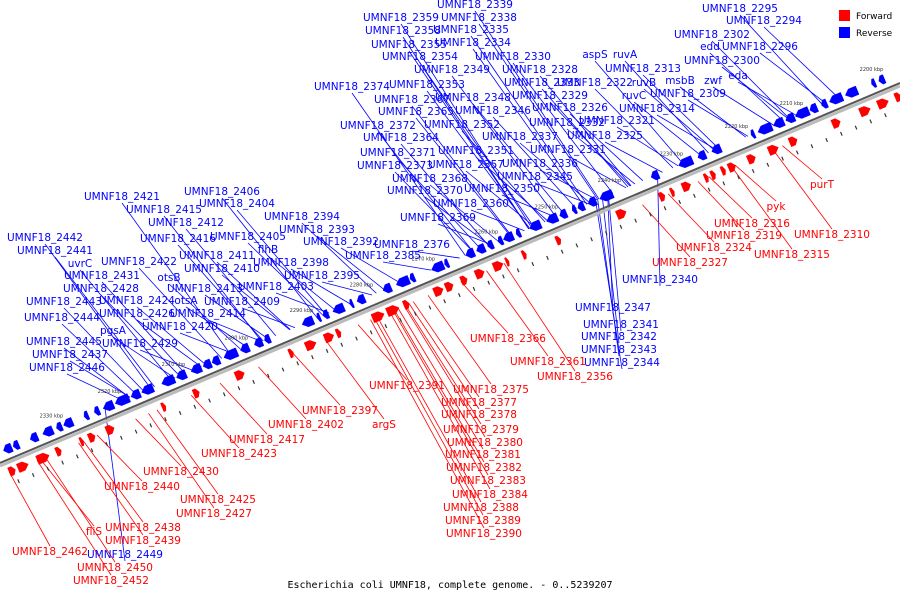 The image size is (900, 600). What do you see at coordinates (239, 454) in the screenshot?
I see `forward-gene-label: UMNF18_2423` at bounding box center [239, 454].